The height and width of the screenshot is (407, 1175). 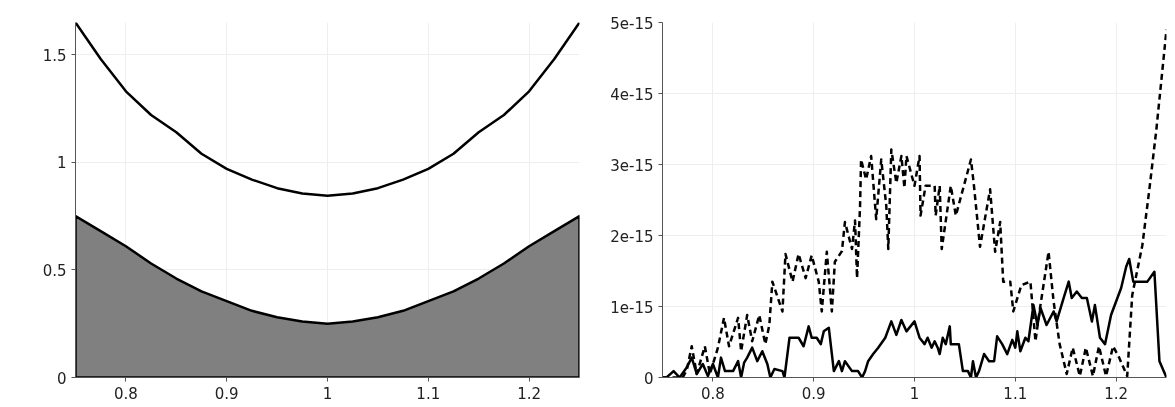 What do you see at coordinates (54, 55) in the screenshot?
I see `y-tick-label: 1.5` at bounding box center [54, 55].